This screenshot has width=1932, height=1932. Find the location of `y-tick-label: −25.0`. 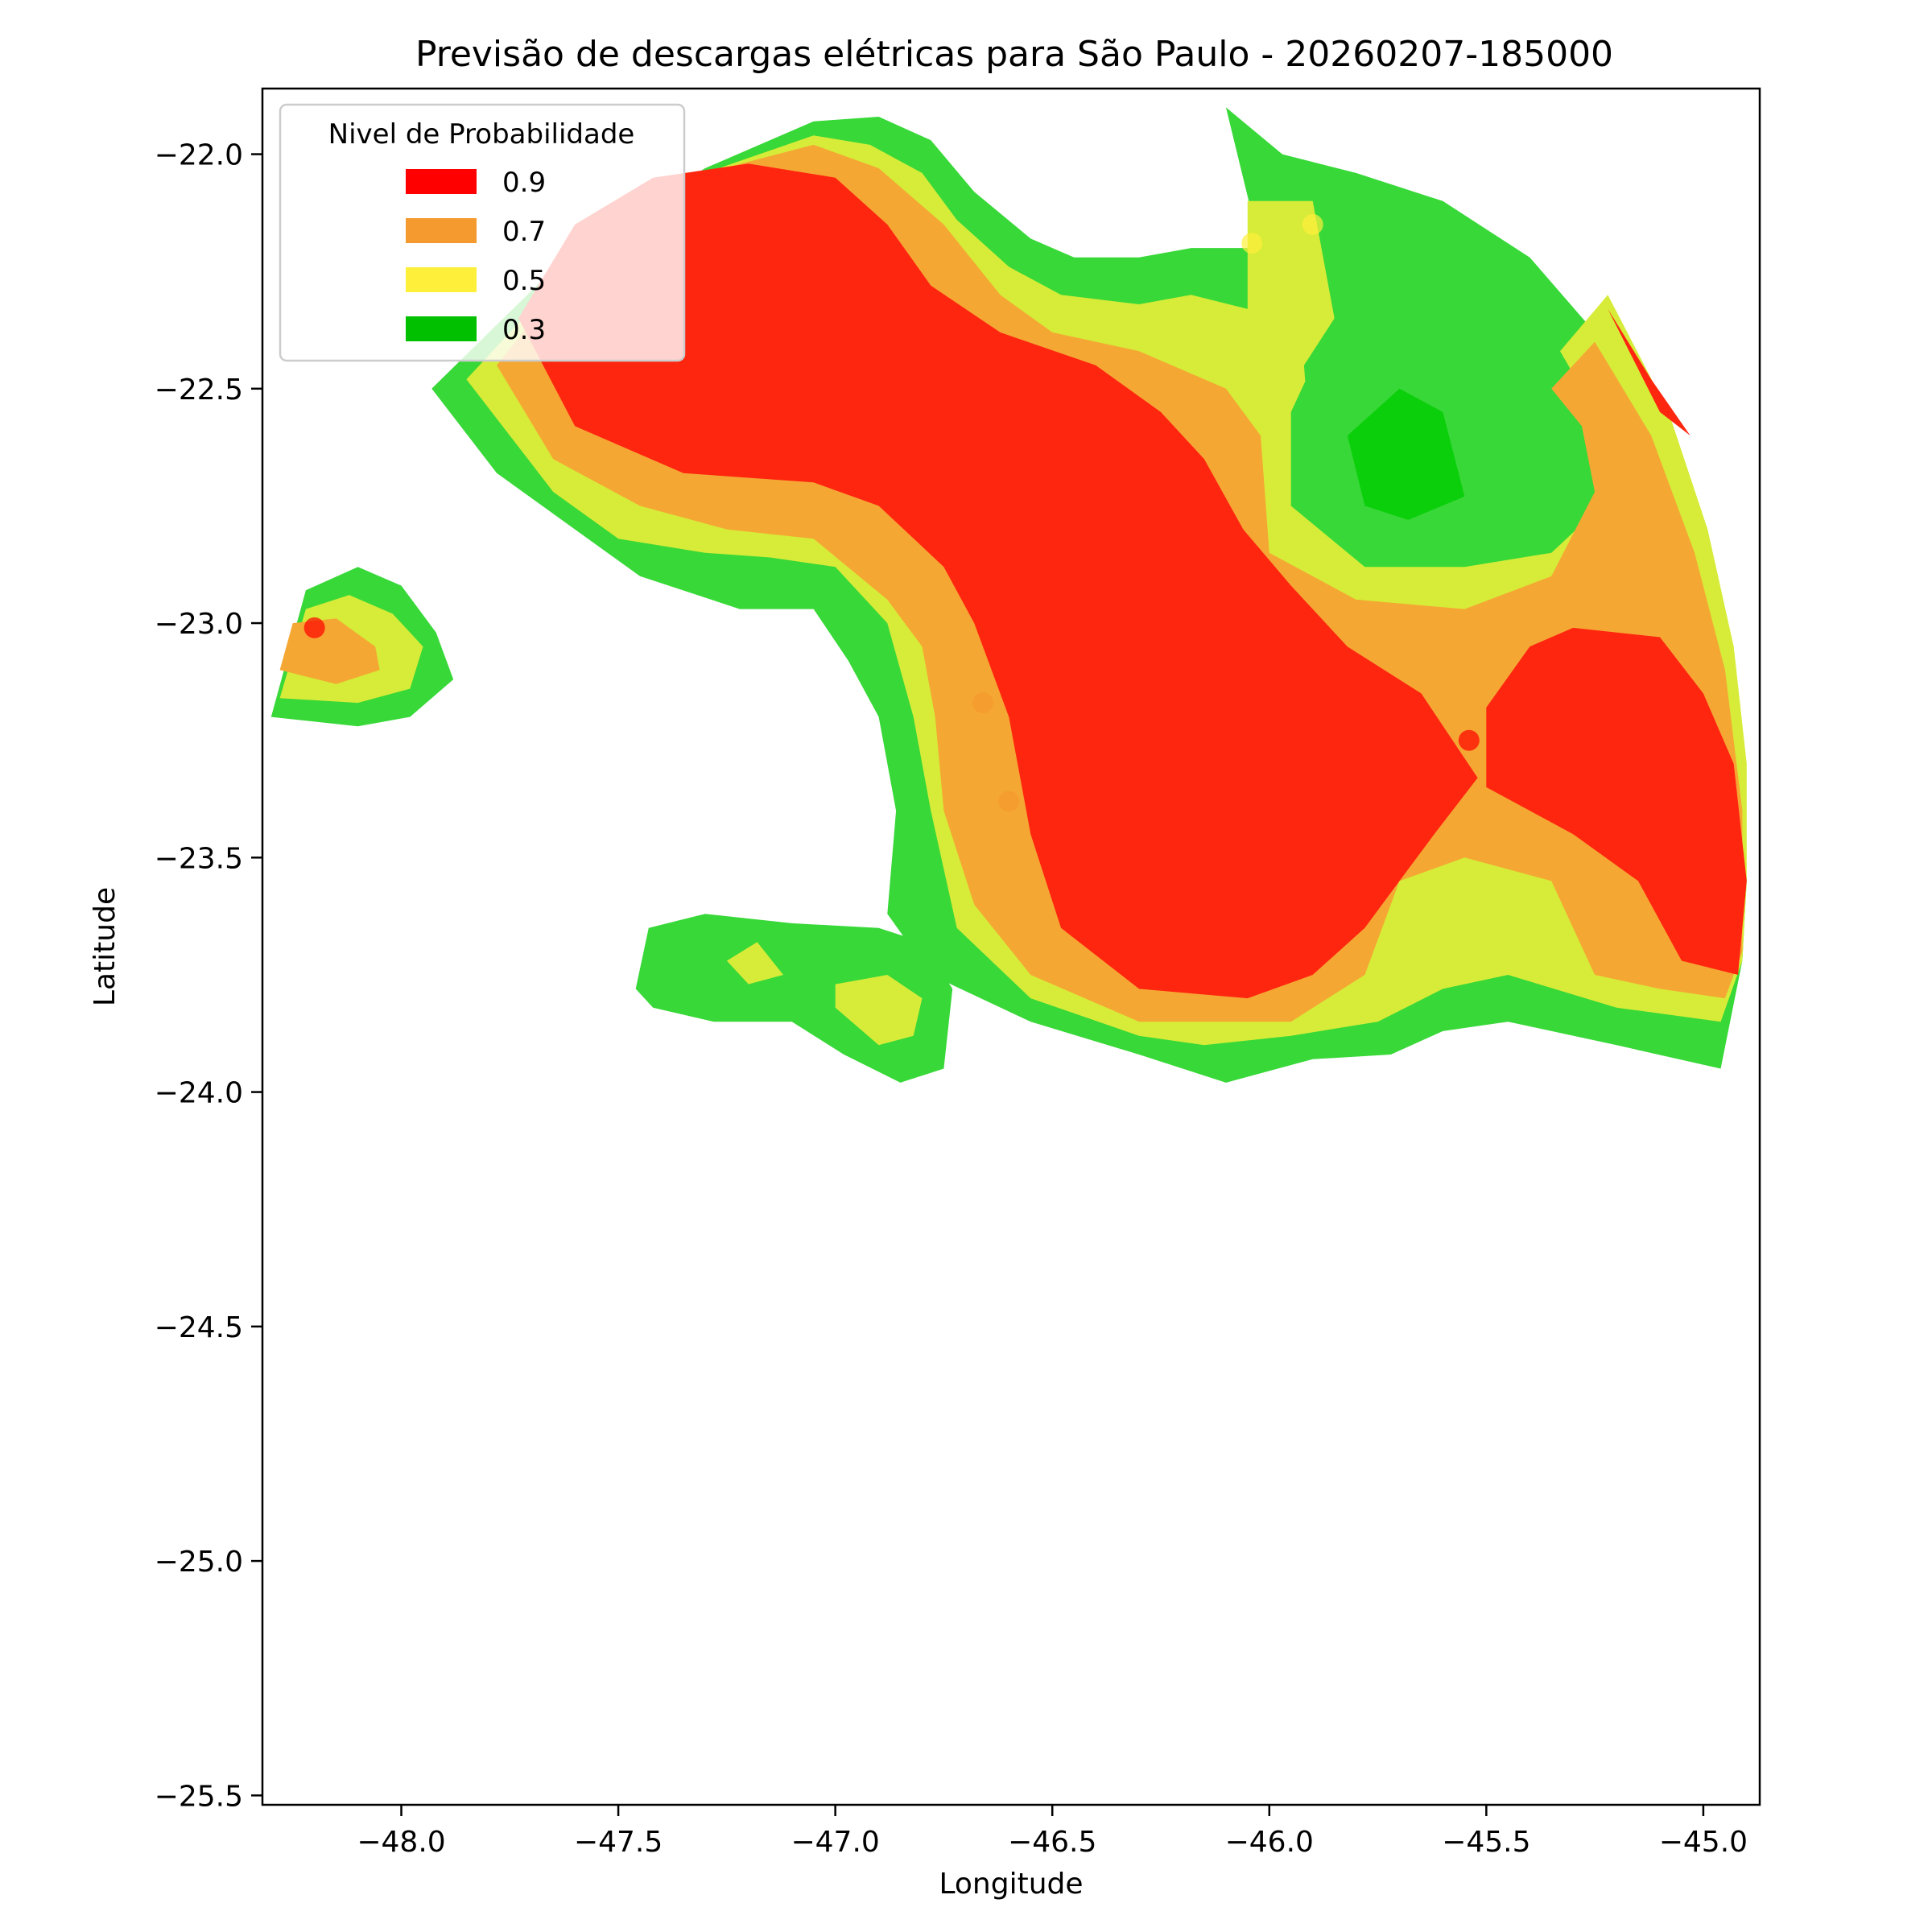

y-tick-label: −25.0 is located at coordinates (199, 1562).